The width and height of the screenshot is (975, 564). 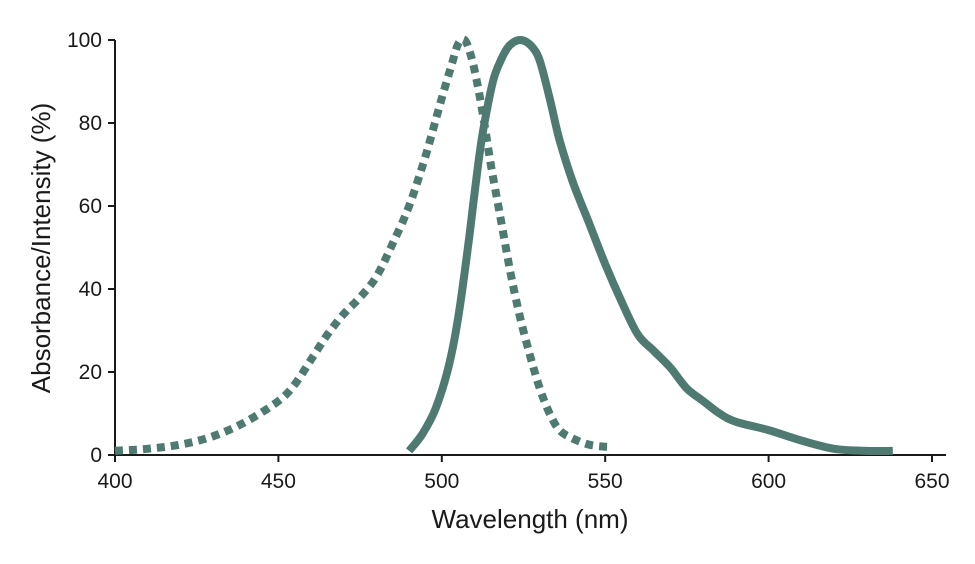 I want to click on y-axis-title: Absorbance/Intensity (%), so click(x=41, y=248).